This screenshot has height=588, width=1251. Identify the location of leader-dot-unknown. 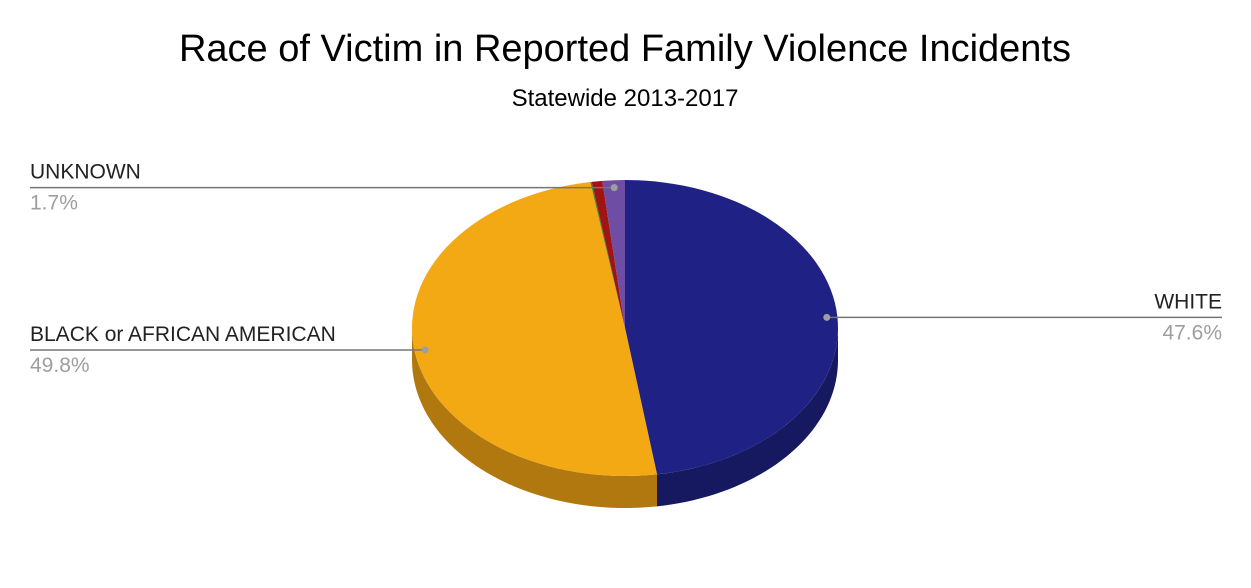
(614, 188).